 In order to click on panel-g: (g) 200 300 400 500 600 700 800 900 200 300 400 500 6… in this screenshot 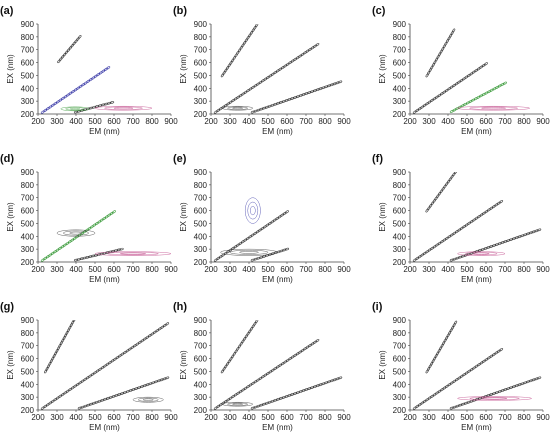, I will do `click(89, 366)`.